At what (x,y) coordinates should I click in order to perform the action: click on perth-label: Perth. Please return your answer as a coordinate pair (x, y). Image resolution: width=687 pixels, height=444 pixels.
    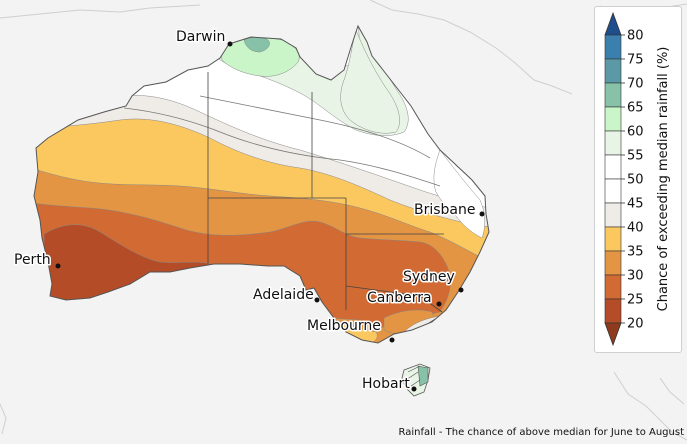
    Looking at the image, I should click on (32, 260).